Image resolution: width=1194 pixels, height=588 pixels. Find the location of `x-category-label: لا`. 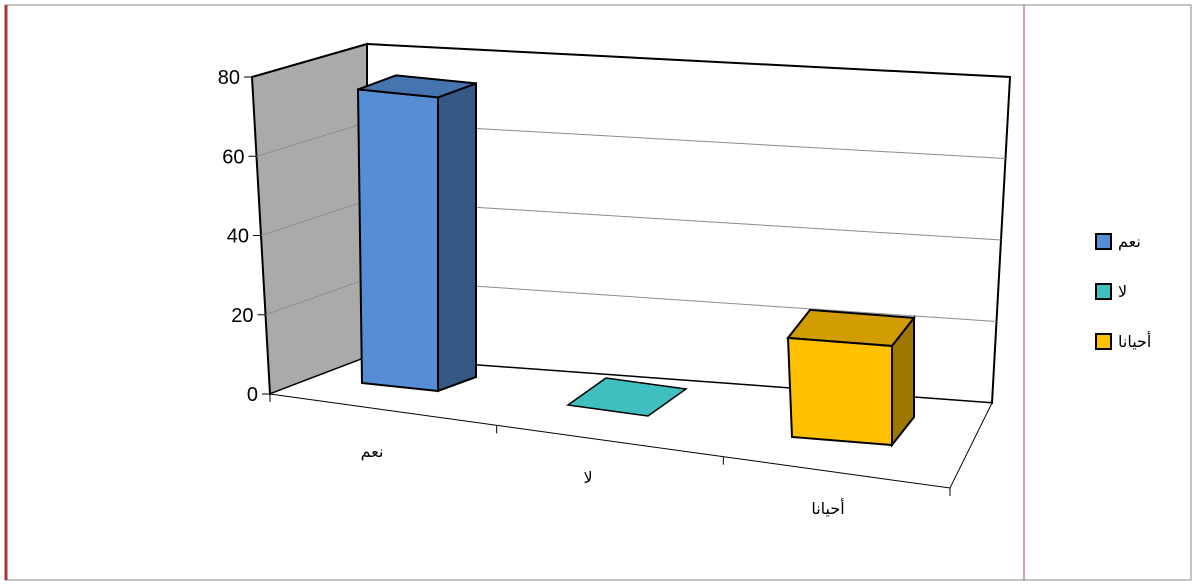

x-category-label: لا is located at coordinates (587, 478).